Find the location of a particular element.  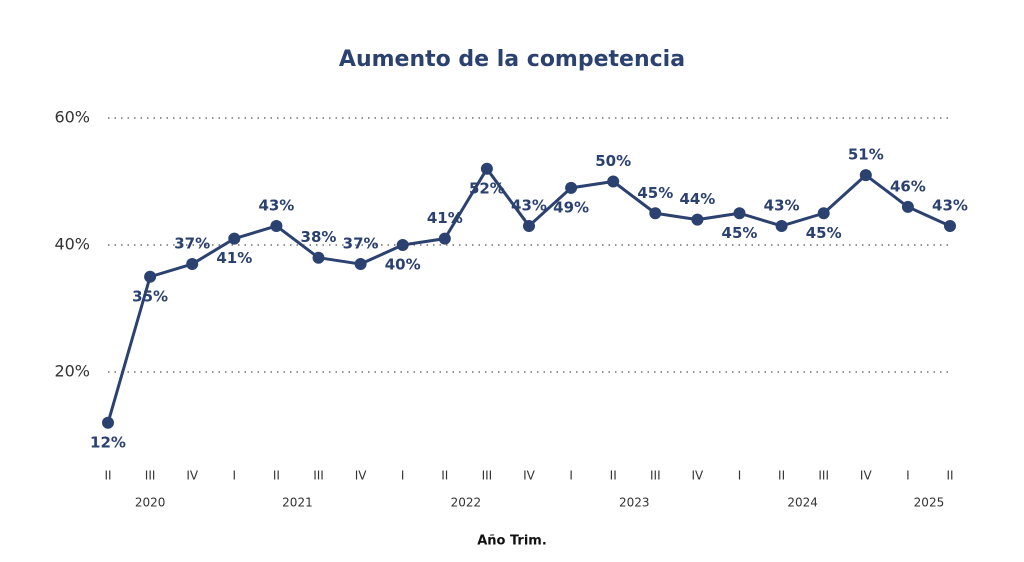

x-axis-label: Año Trim. is located at coordinates (512, 541).